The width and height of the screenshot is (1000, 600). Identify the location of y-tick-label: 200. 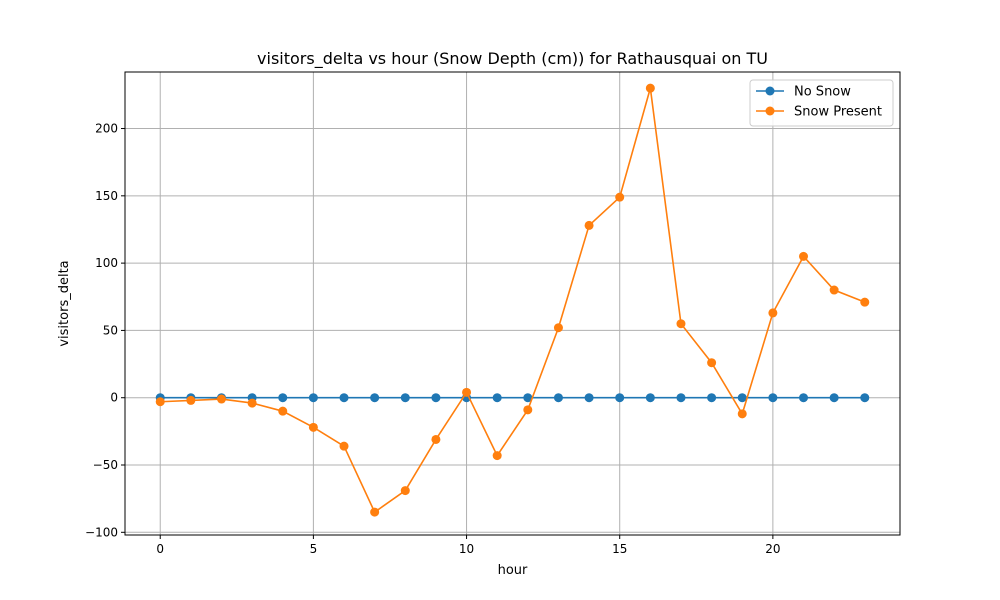
(106, 129).